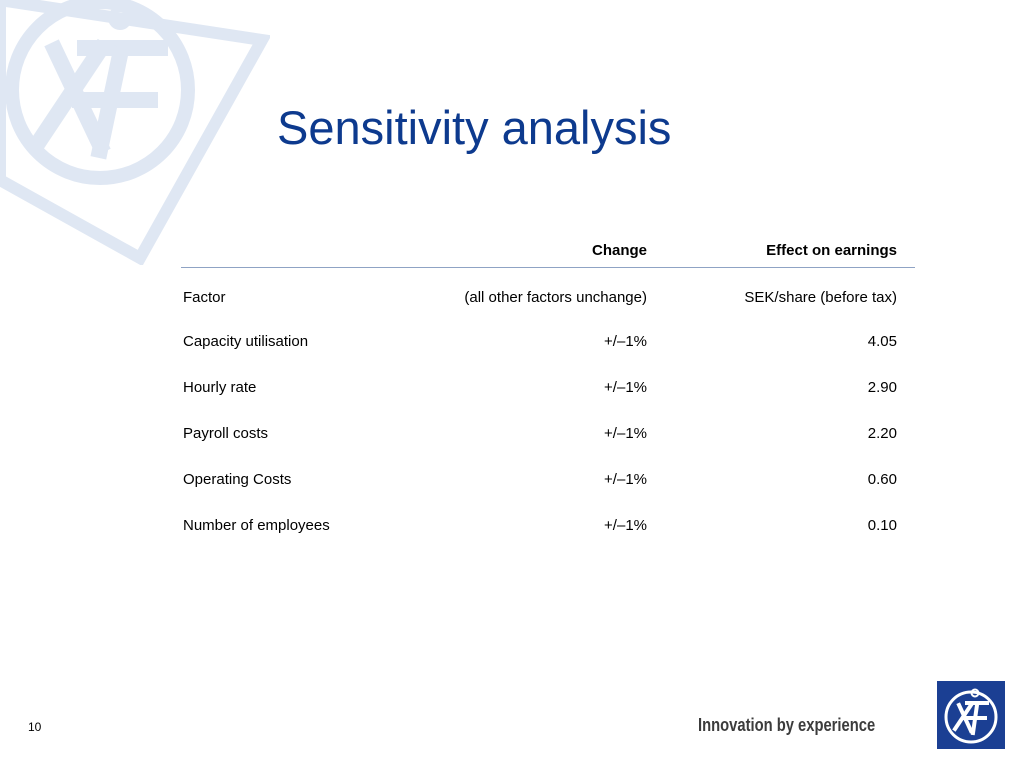 This screenshot has height=768, width=1024. What do you see at coordinates (548, 341) in the screenshot?
I see `table-row: Capacity utilisation +/–1% 4.05` at bounding box center [548, 341].